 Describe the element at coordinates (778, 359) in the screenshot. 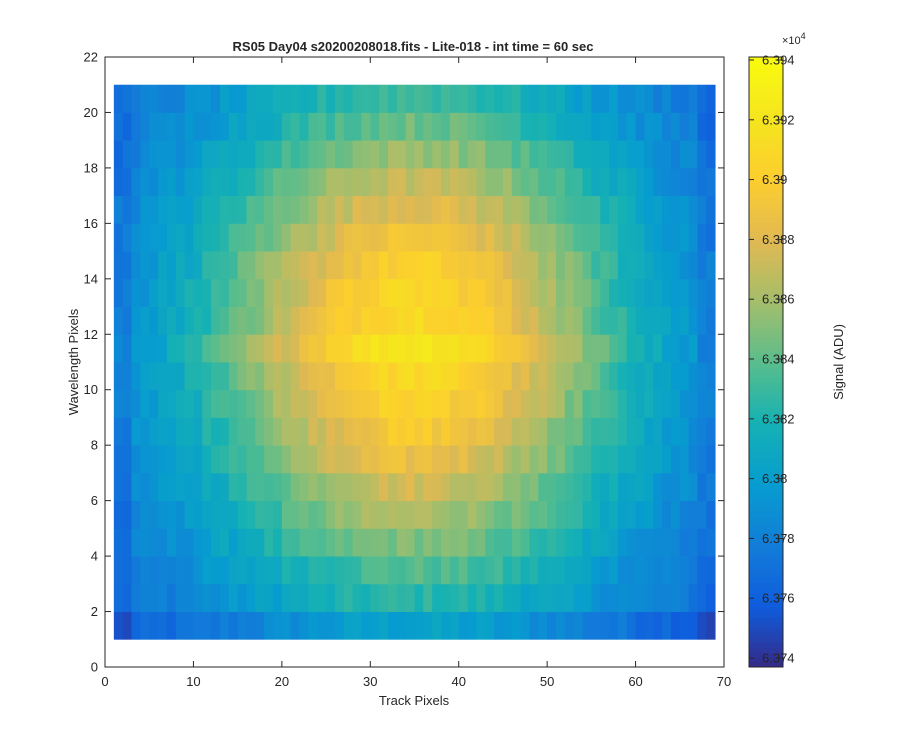

I see `colorbar-tick-label: 6.384` at that location.